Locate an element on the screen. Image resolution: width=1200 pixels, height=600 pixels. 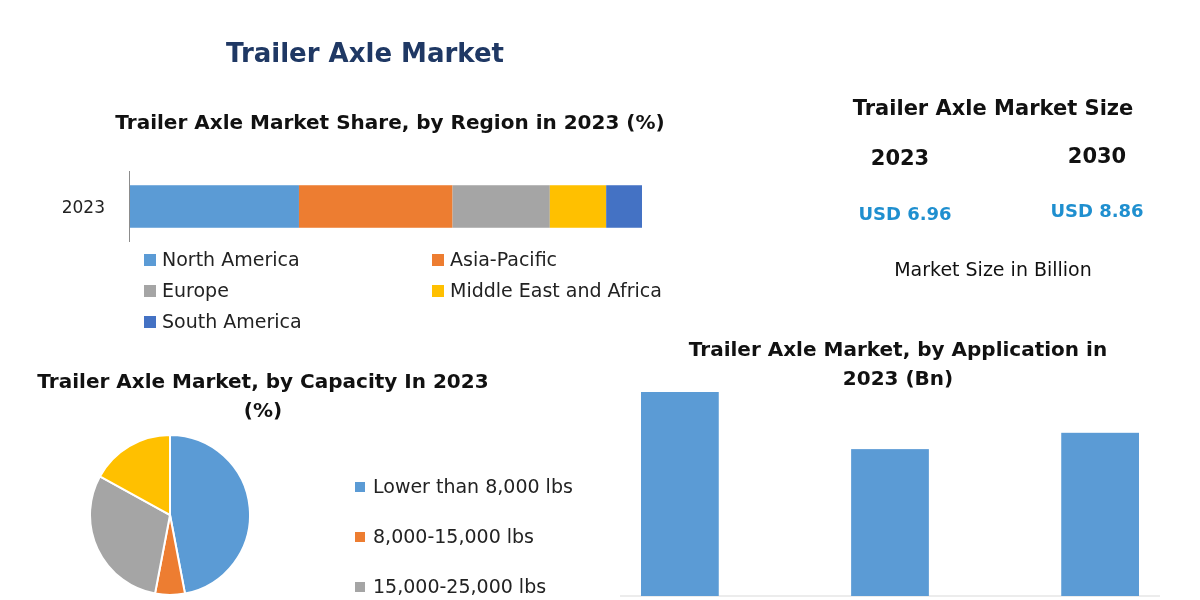
legend-label: 15,000-25,000 lbs is located at coordinates (460, 586).